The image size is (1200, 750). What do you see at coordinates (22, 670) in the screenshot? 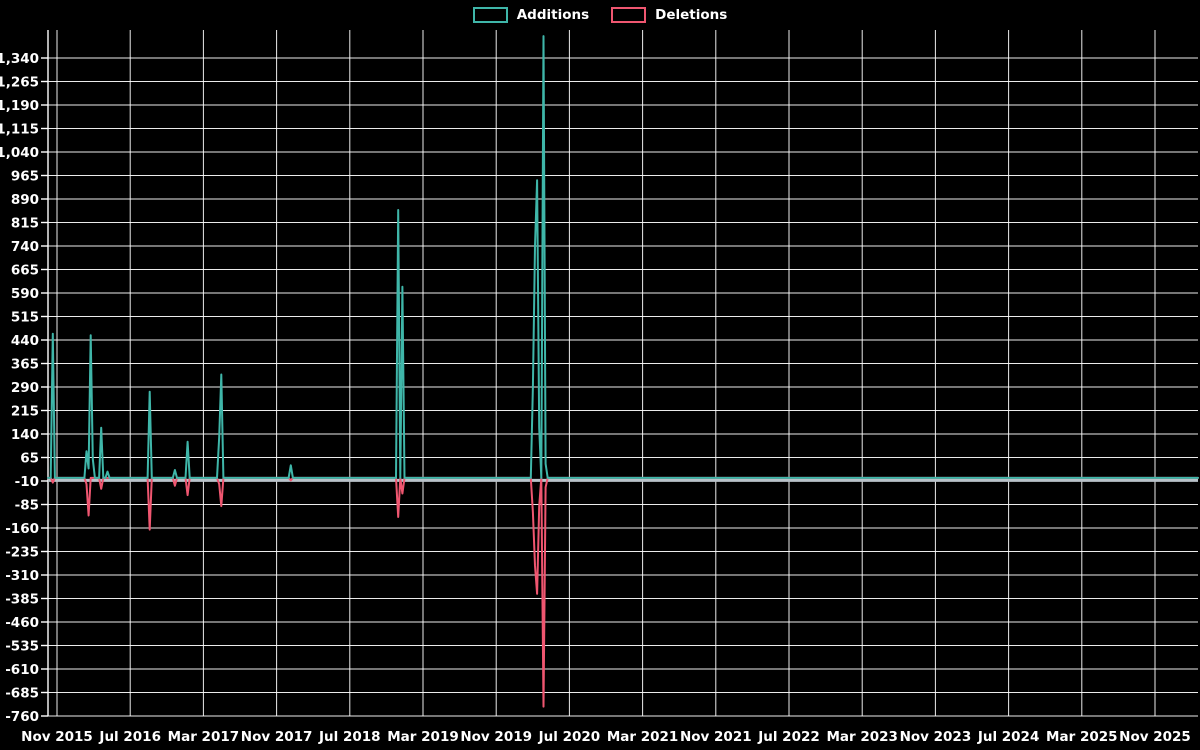
I see `y-axis-tick-label: -610` at bounding box center [22, 670].